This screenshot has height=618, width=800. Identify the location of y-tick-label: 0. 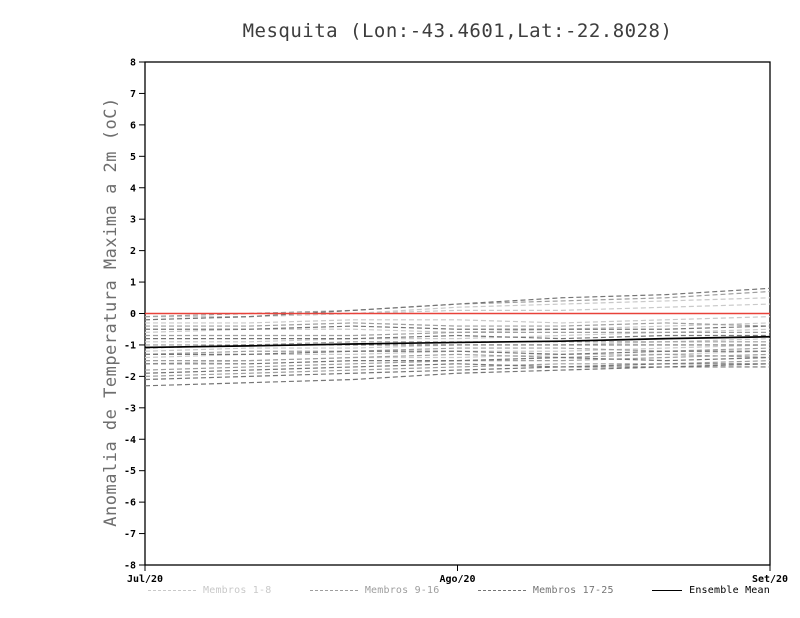
(133, 314).